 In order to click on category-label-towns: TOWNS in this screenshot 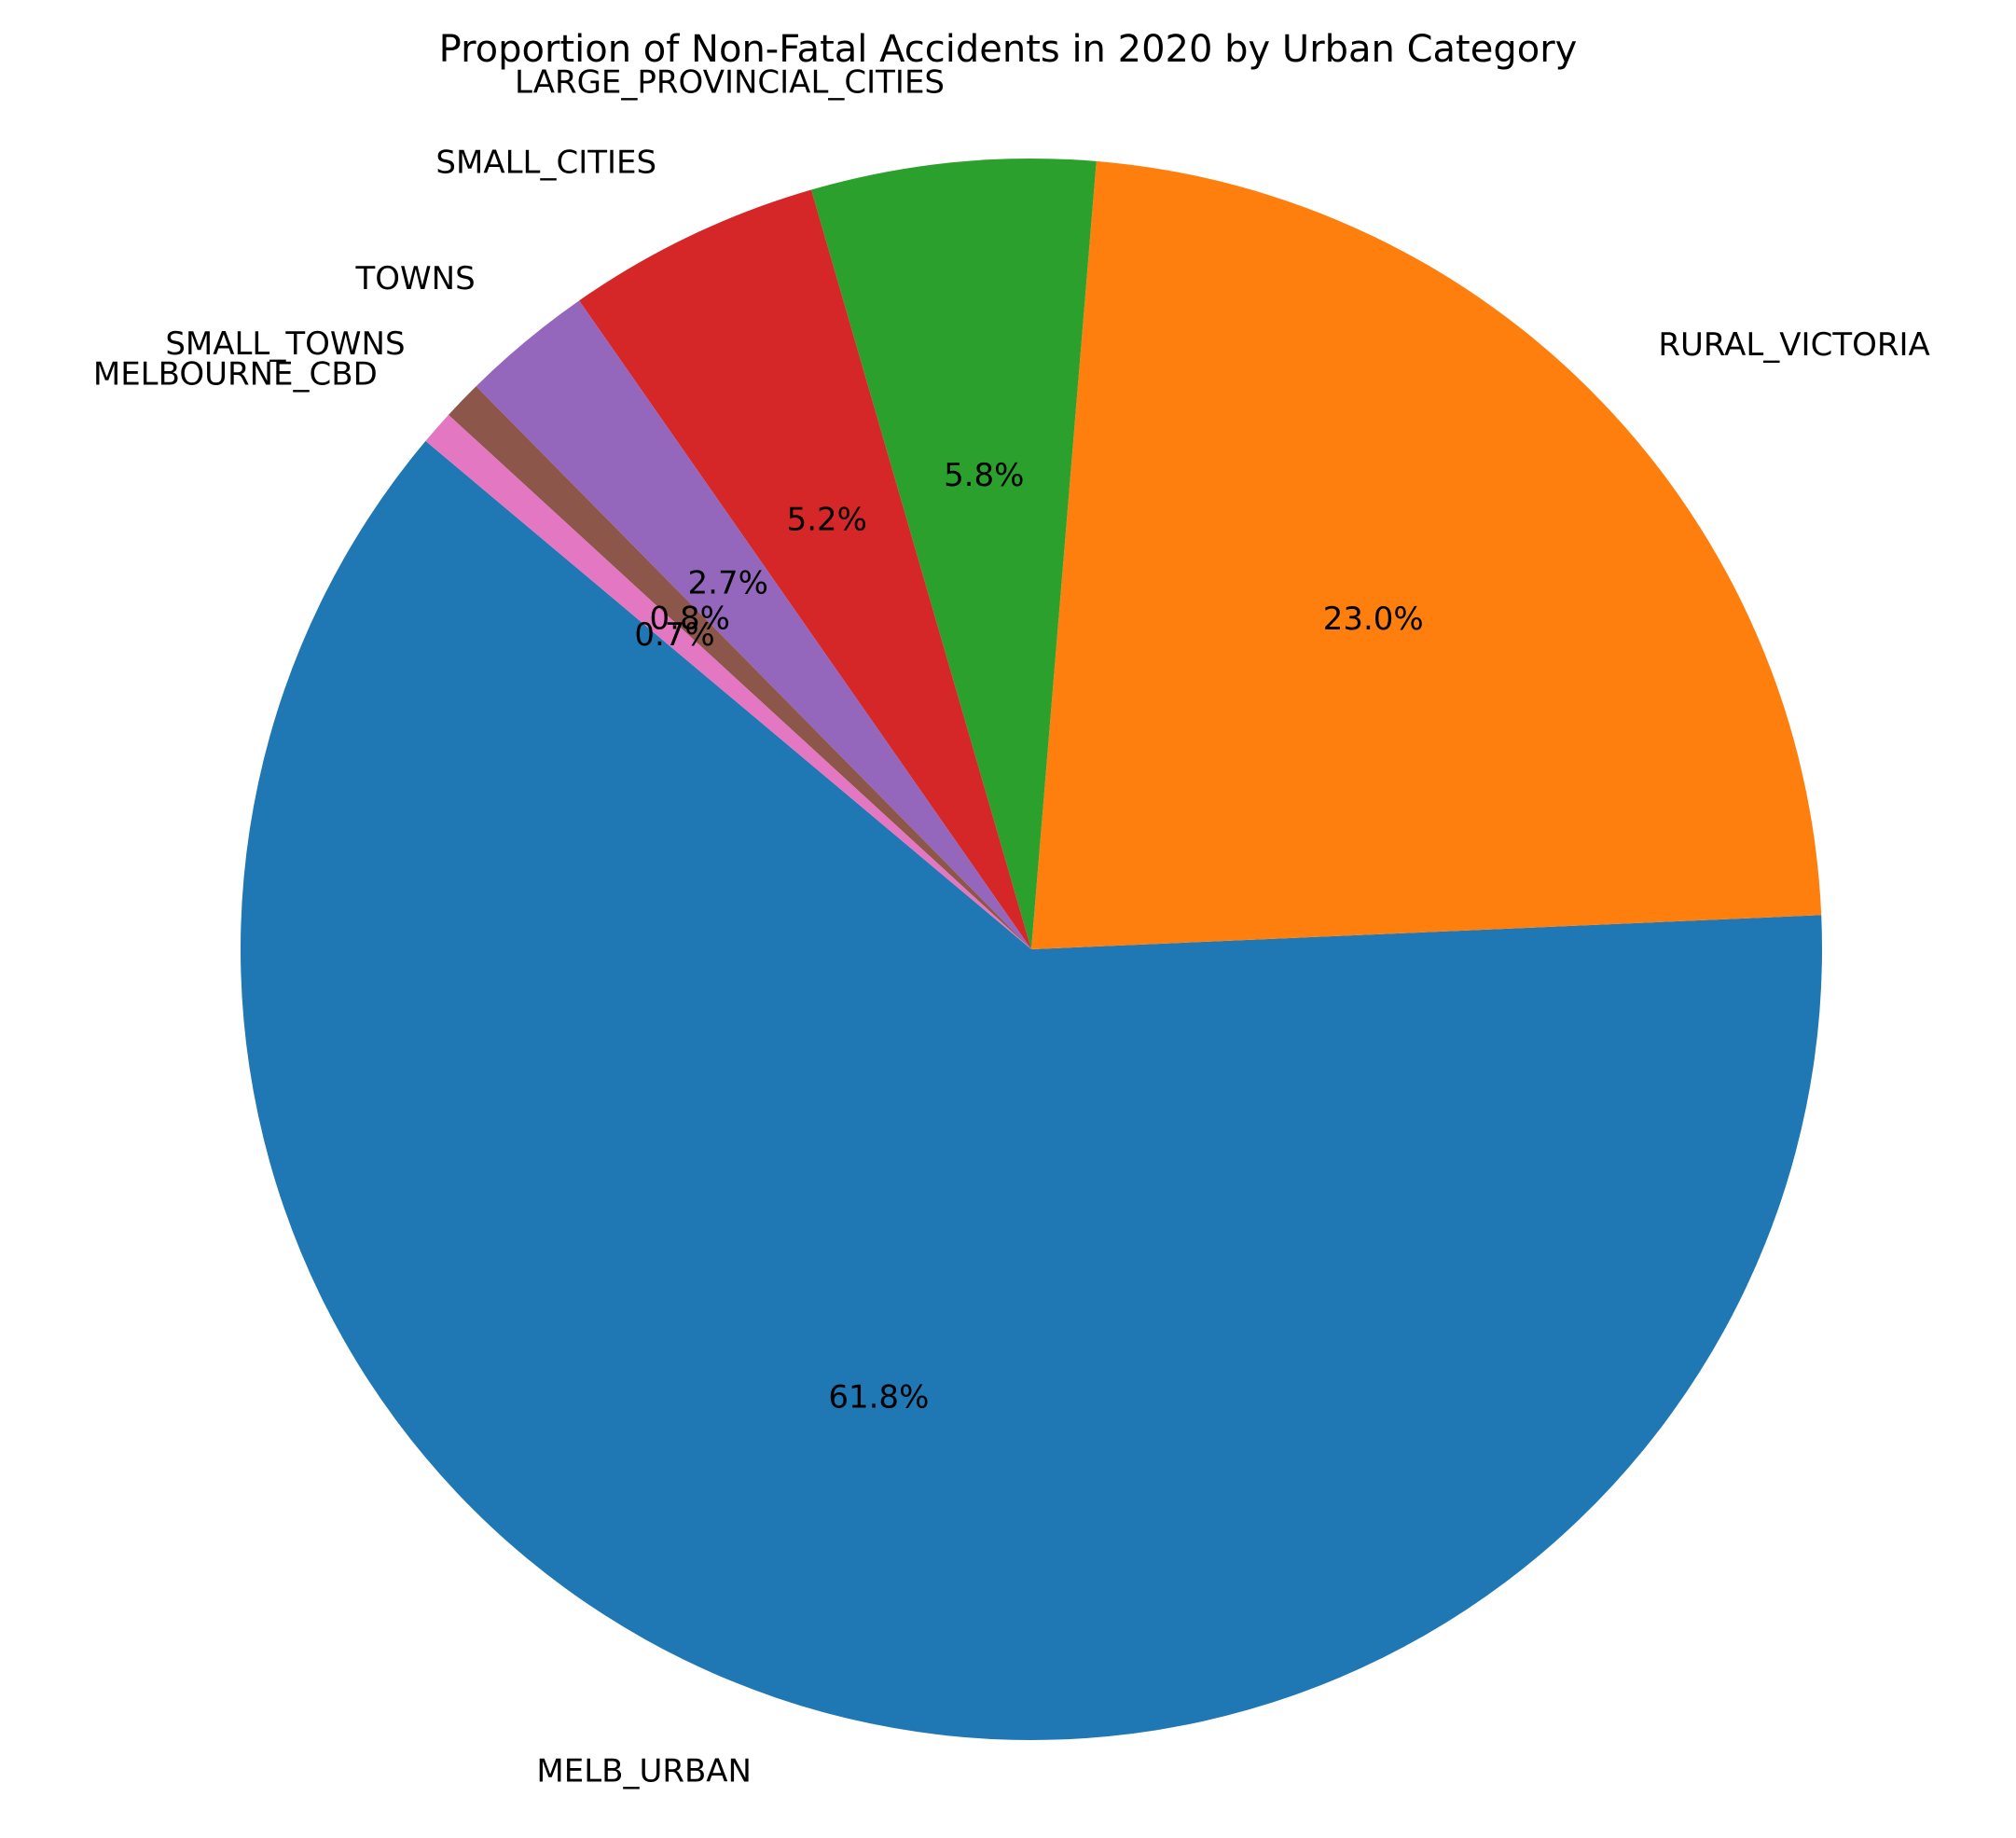, I will do `click(414, 278)`.